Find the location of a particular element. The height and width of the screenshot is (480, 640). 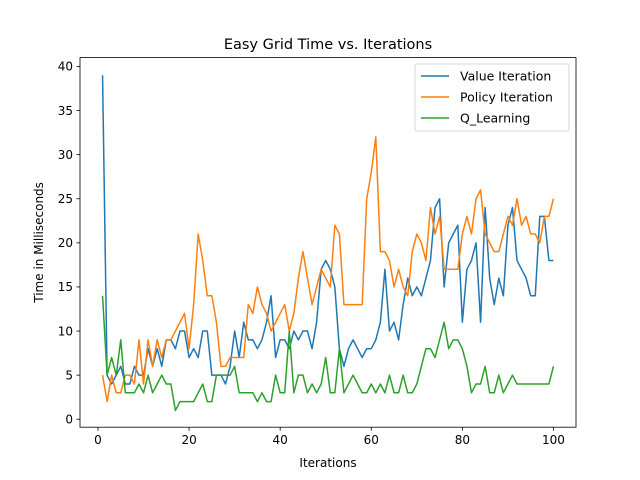

x-tick-label: 60 is located at coordinates (371, 440).